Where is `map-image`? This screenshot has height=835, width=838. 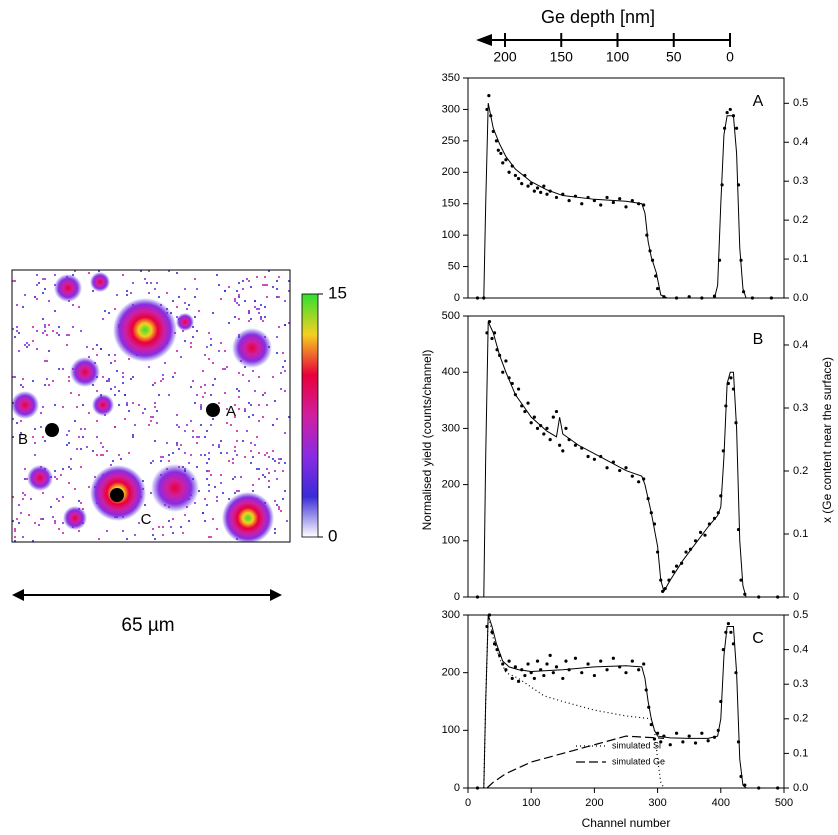 map-image is located at coordinates (151, 406).